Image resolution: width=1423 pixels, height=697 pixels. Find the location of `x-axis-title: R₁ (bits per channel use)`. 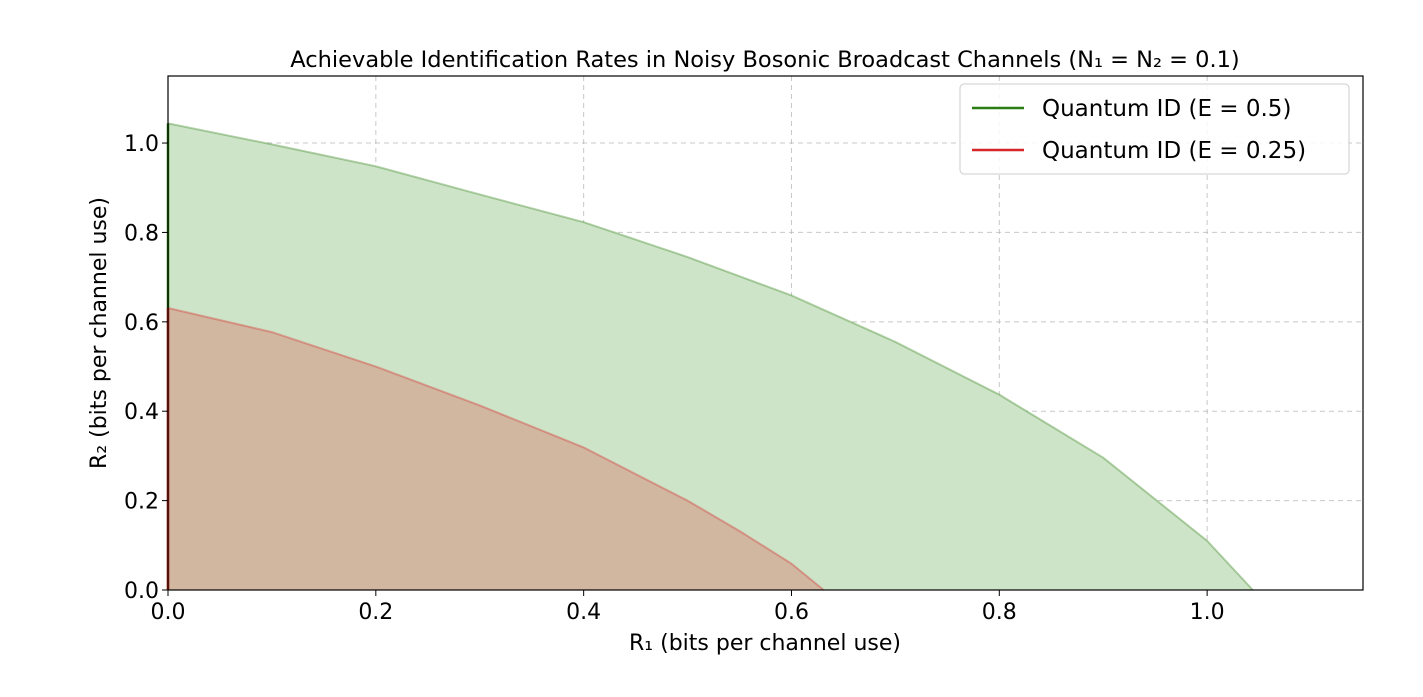

x-axis-title: R₁ (bits per channel use) is located at coordinates (765, 643).